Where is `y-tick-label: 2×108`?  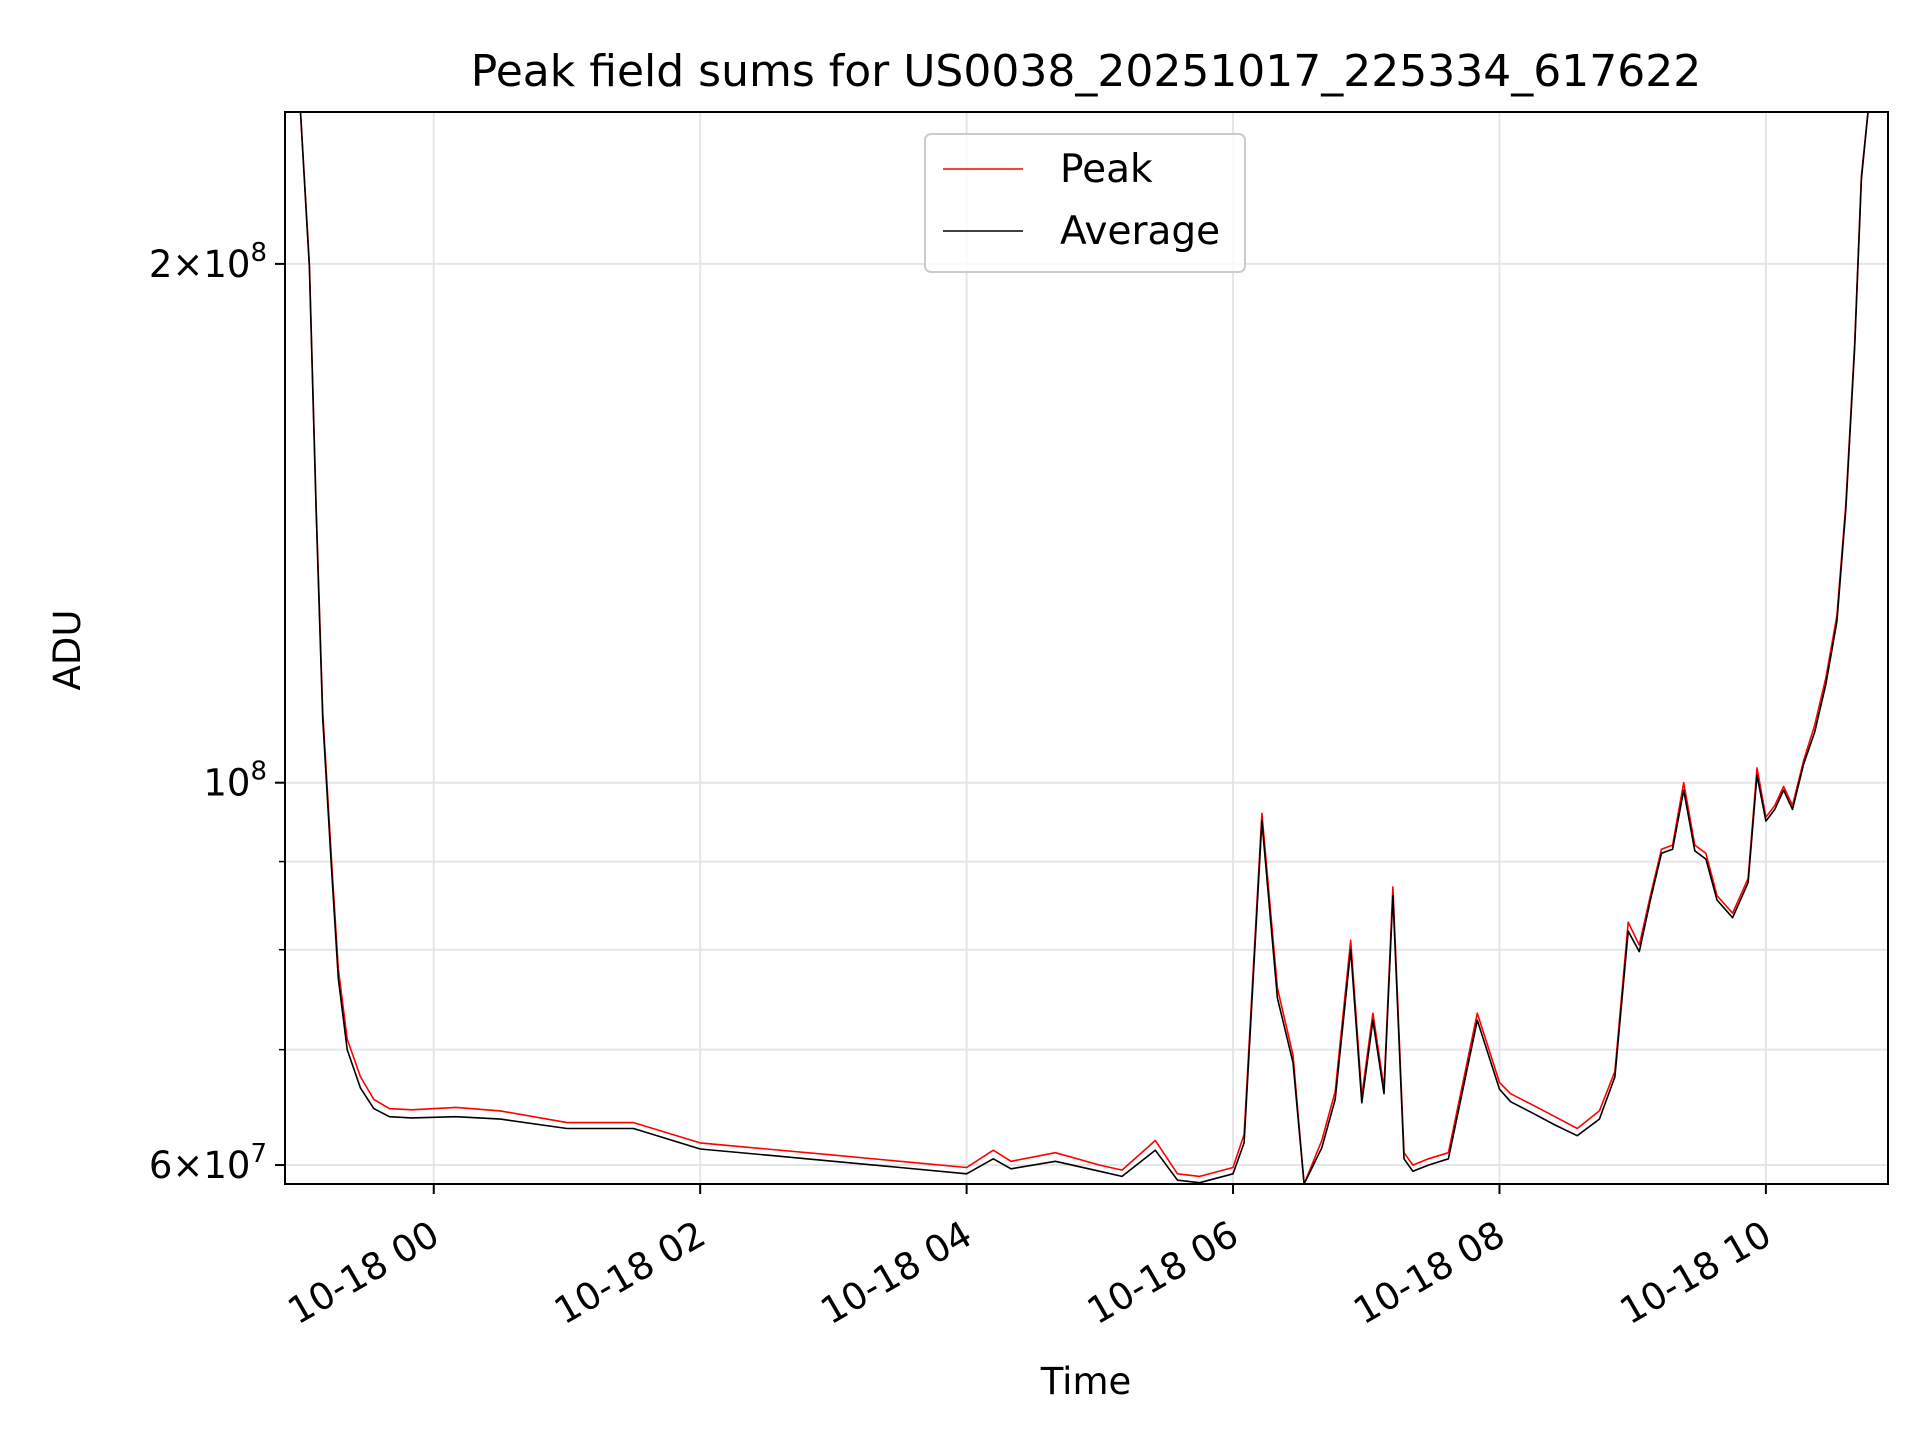
y-tick-label: 2×108 is located at coordinates (208, 262).